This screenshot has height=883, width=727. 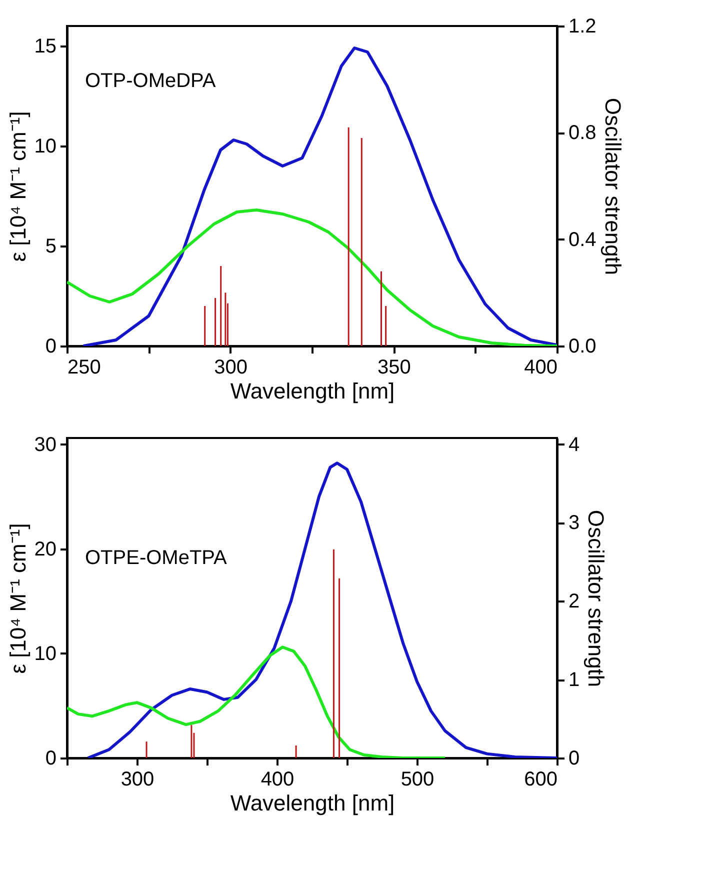 What do you see at coordinates (574, 680) in the screenshot?
I see `y2-tick-label: 1` at bounding box center [574, 680].